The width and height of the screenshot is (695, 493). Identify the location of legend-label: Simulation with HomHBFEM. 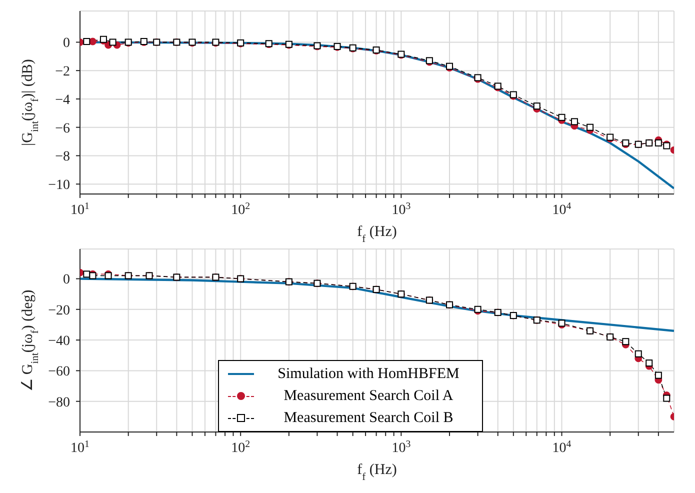
(368, 374).